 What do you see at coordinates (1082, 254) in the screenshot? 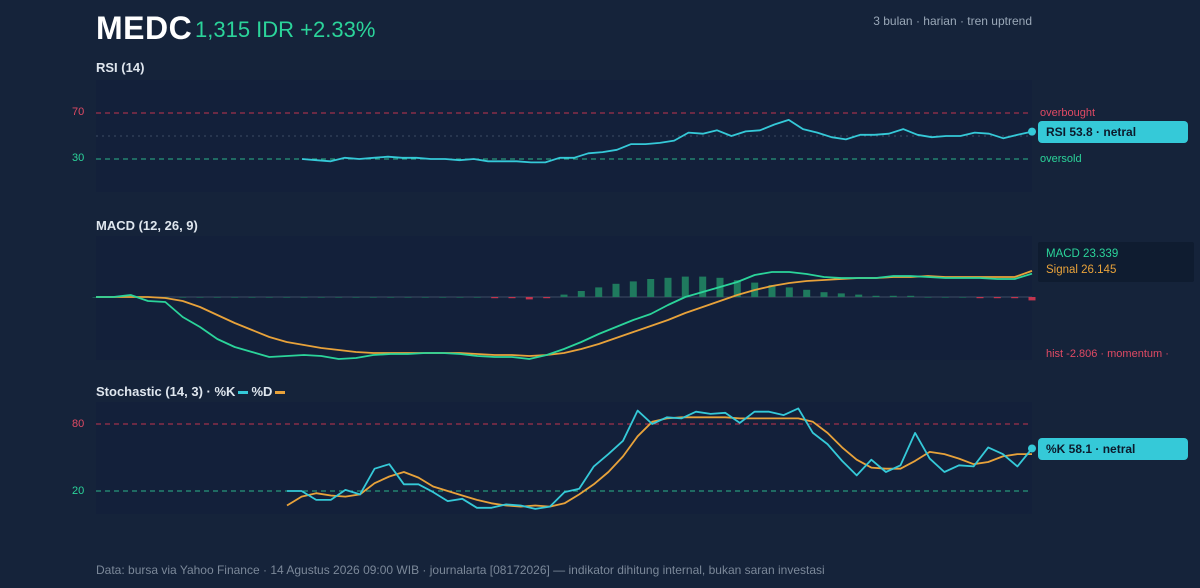
I see `macd-value-label: MACD 23.339` at bounding box center [1082, 254].